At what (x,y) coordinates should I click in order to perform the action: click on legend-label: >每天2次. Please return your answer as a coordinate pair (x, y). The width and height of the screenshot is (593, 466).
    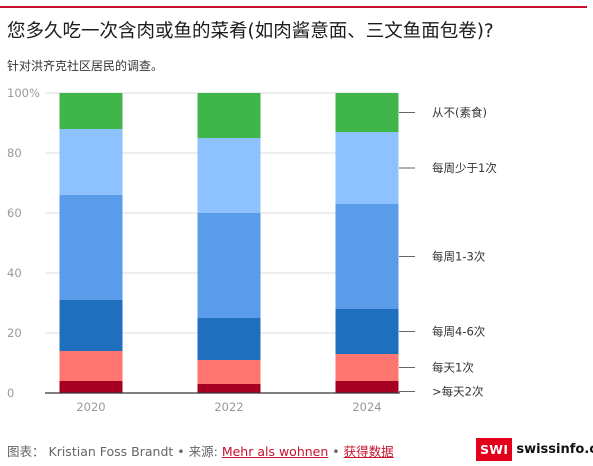
    Looking at the image, I should click on (458, 392).